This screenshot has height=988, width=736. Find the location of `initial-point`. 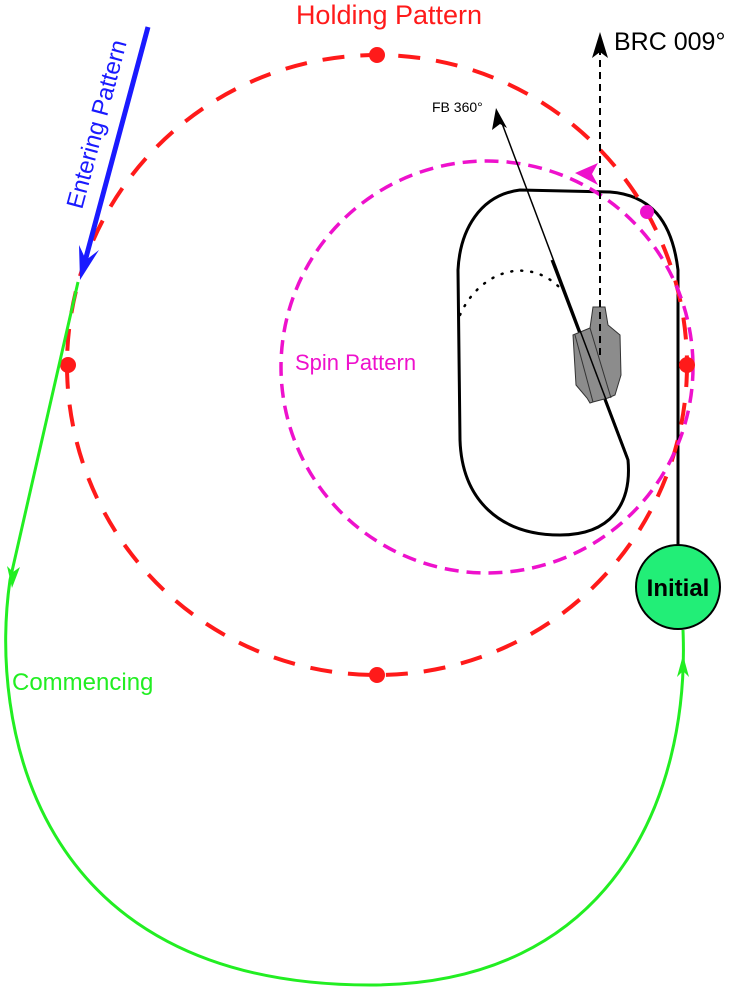

initial-point is located at coordinates (678, 587).